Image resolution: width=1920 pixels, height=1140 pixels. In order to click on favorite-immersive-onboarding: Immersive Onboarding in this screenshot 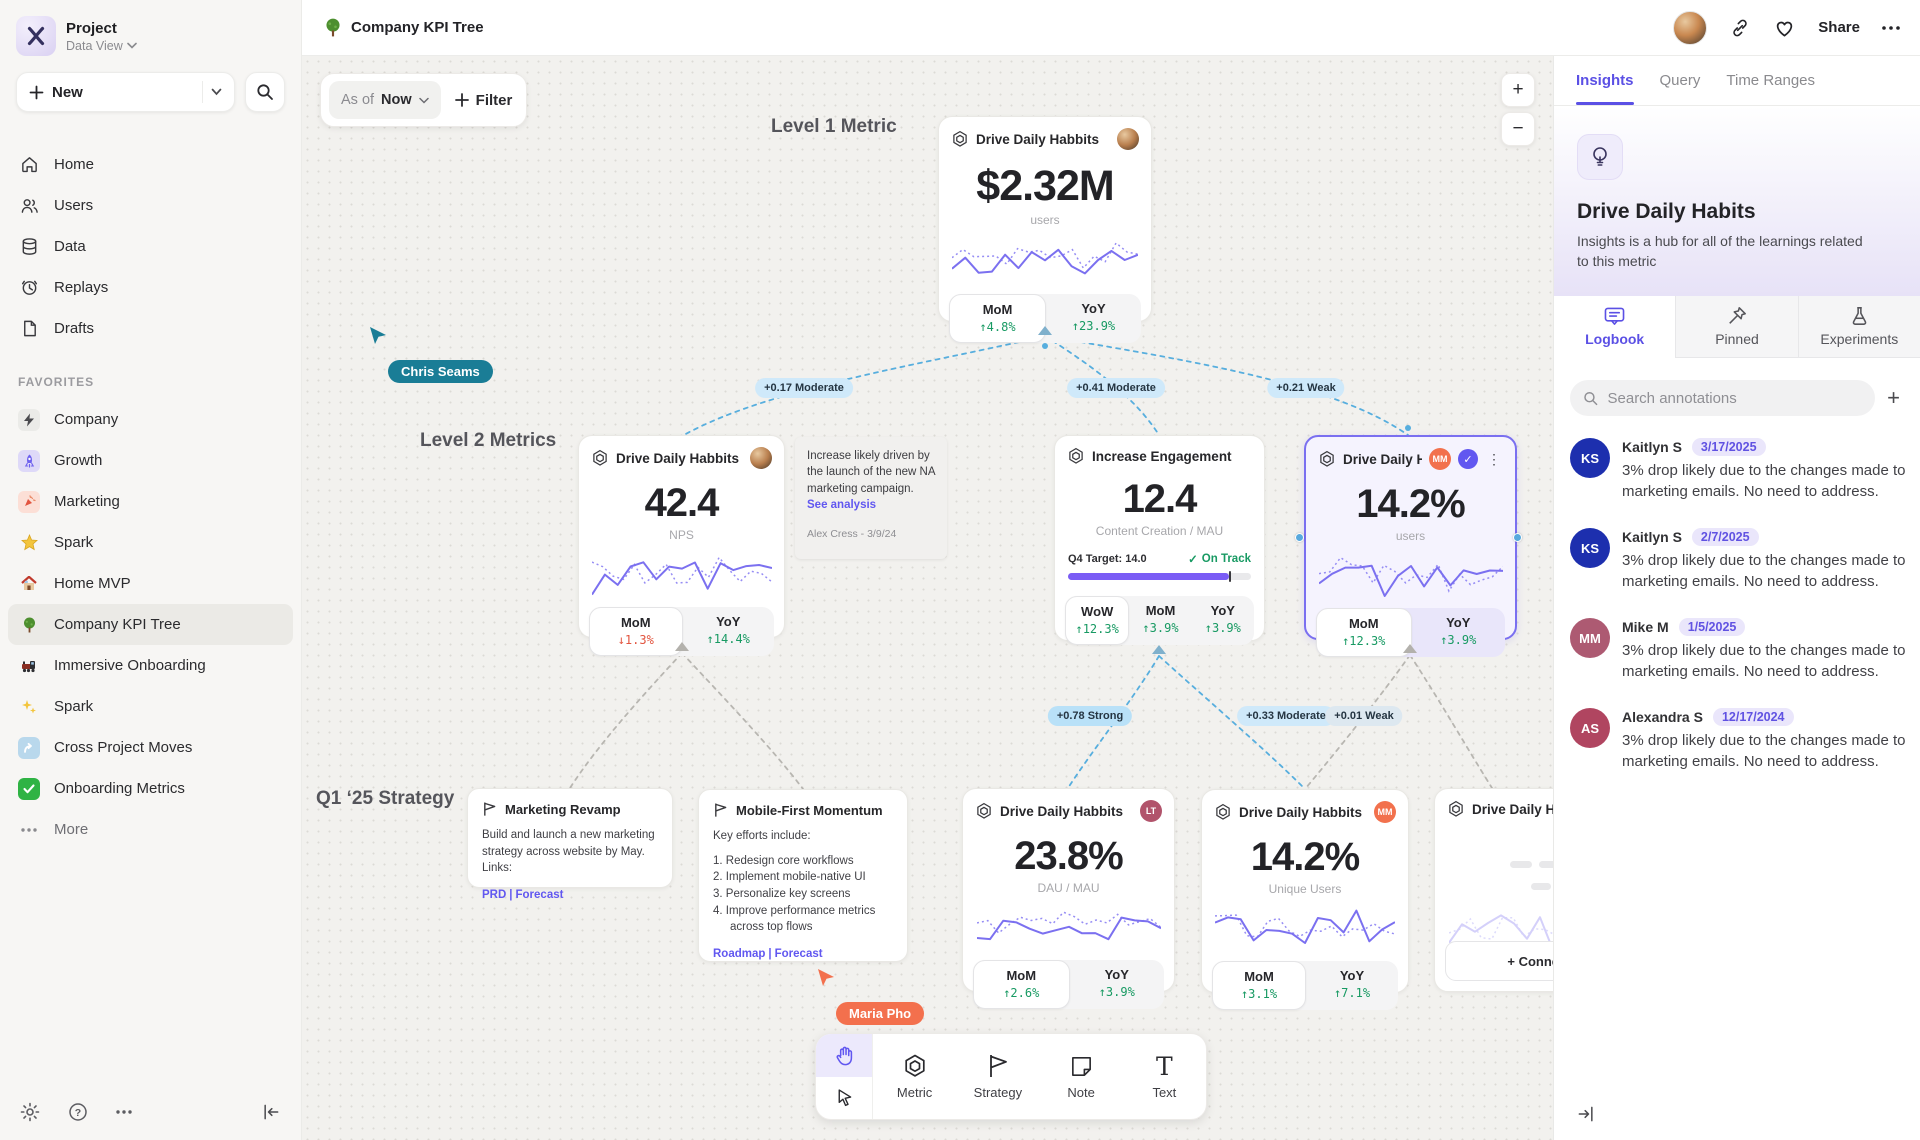, I will do `click(150, 665)`.